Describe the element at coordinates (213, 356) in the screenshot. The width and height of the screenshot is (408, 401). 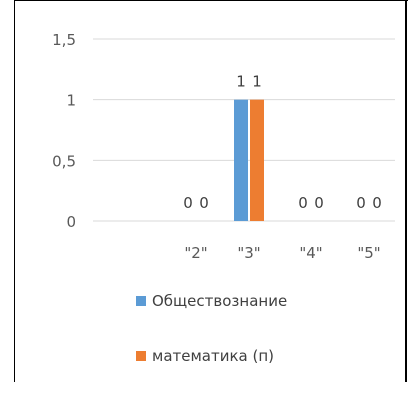
I see `legend-label-series-2: математика (п)` at that location.